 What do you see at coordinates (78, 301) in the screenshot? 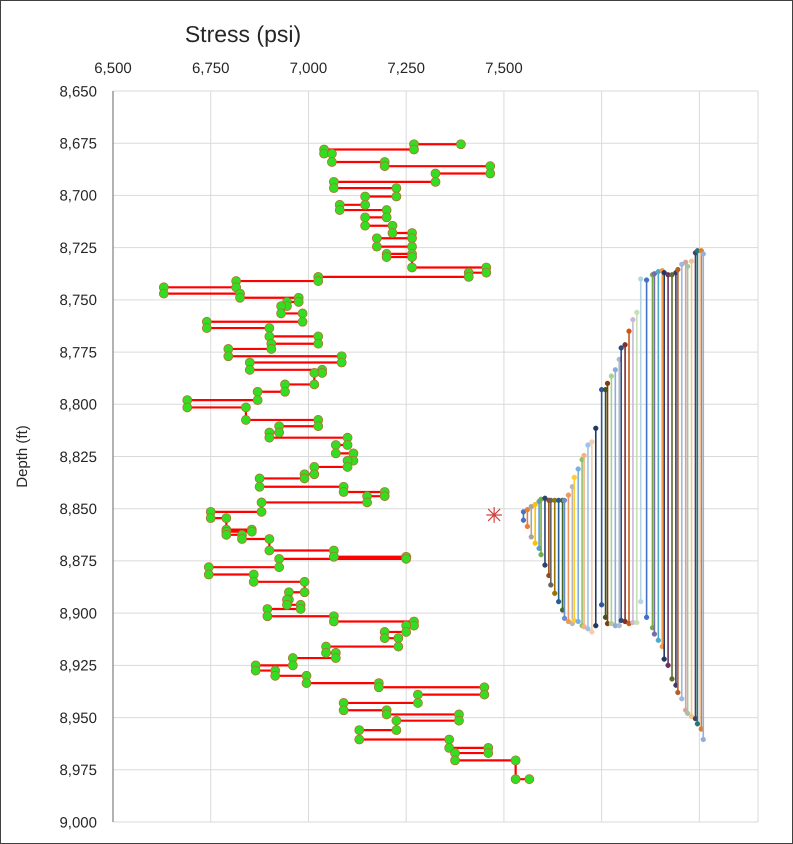
I see `y-tick-label: 8,750` at bounding box center [78, 301].